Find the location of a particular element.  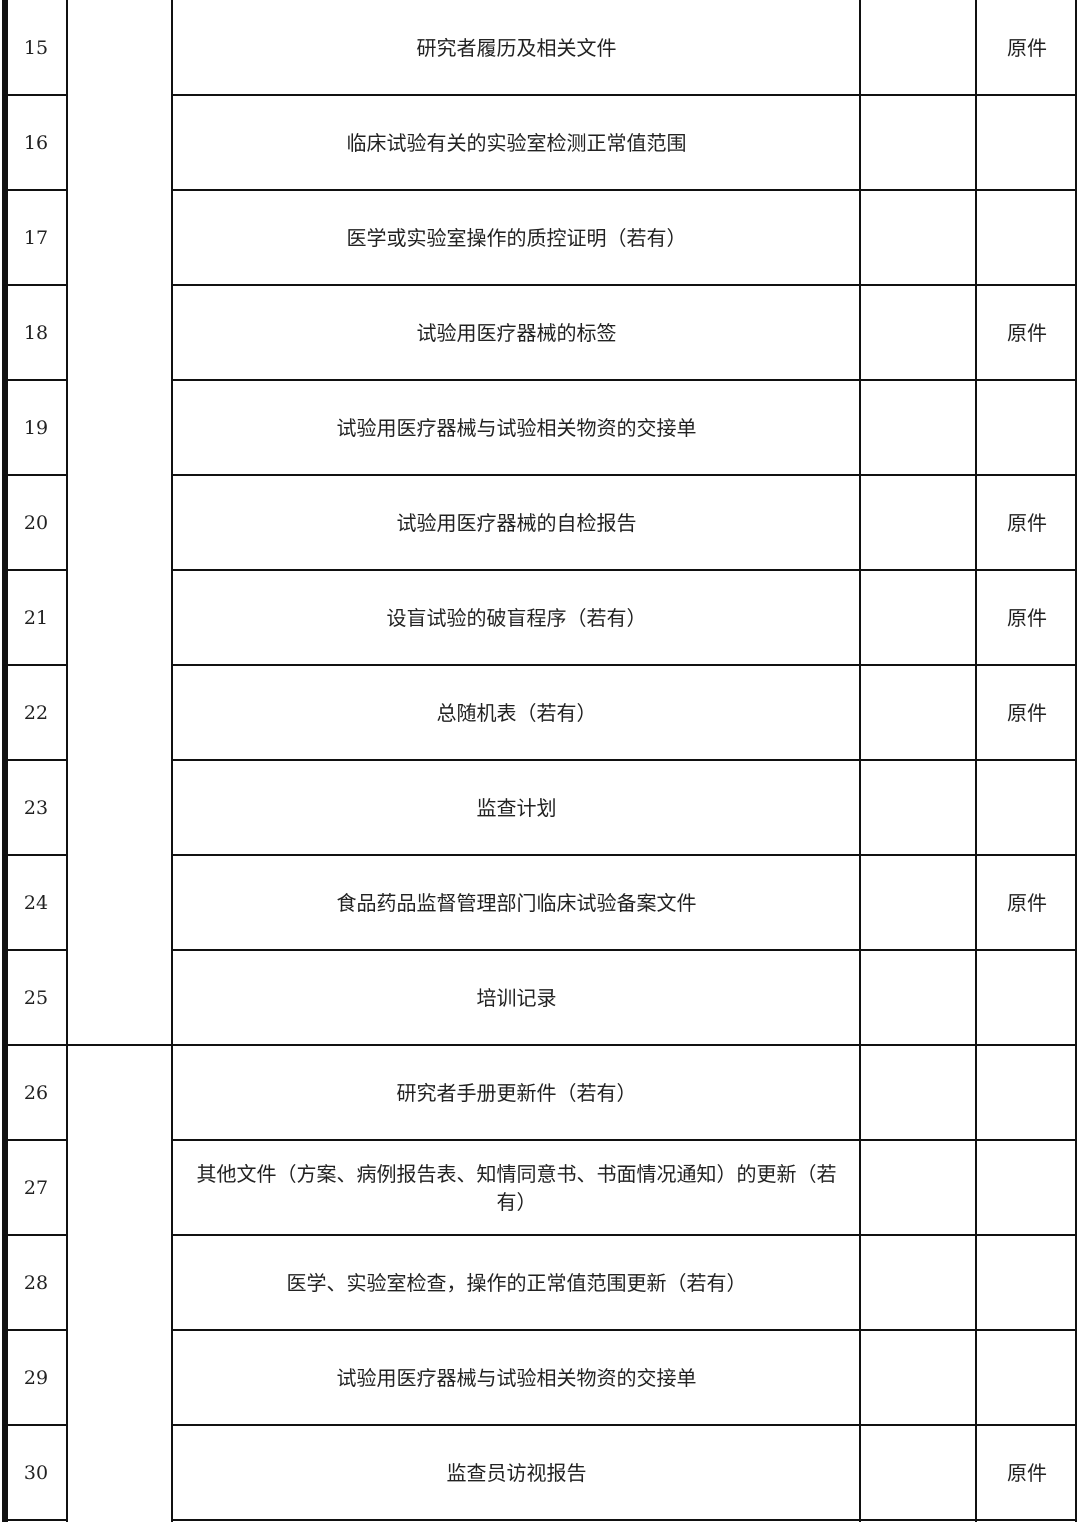

document-name: 临床试验有关的实验室检测正常值范围 is located at coordinates (516, 142).